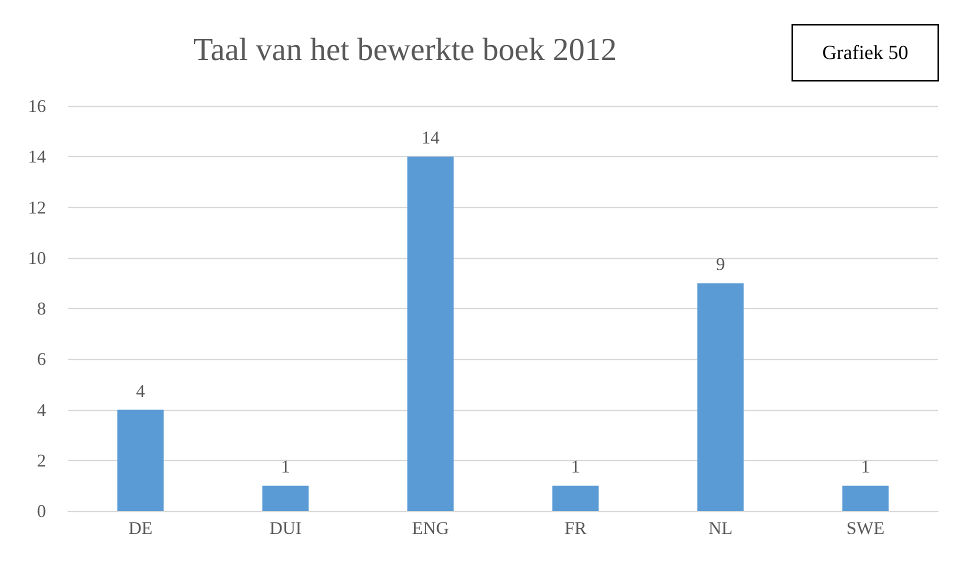 The image size is (954, 563). What do you see at coordinates (37, 258) in the screenshot?
I see `y-tick-label: 10` at bounding box center [37, 258].